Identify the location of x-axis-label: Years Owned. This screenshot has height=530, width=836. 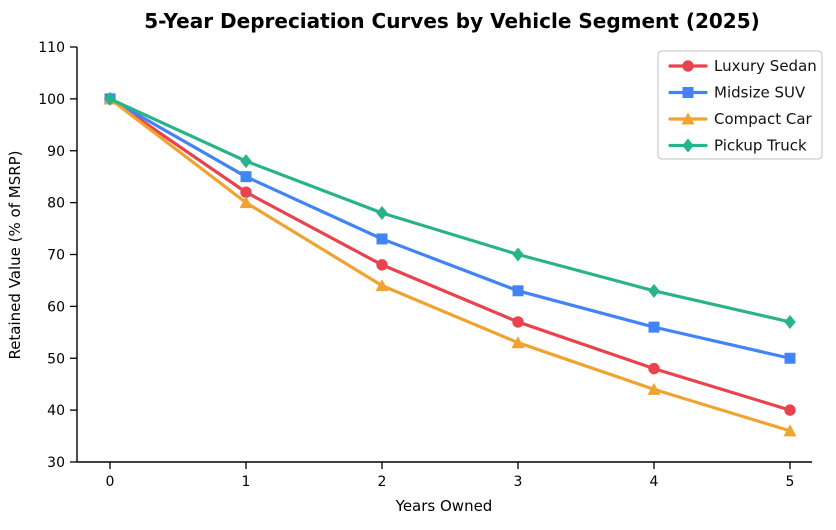
(444, 506).